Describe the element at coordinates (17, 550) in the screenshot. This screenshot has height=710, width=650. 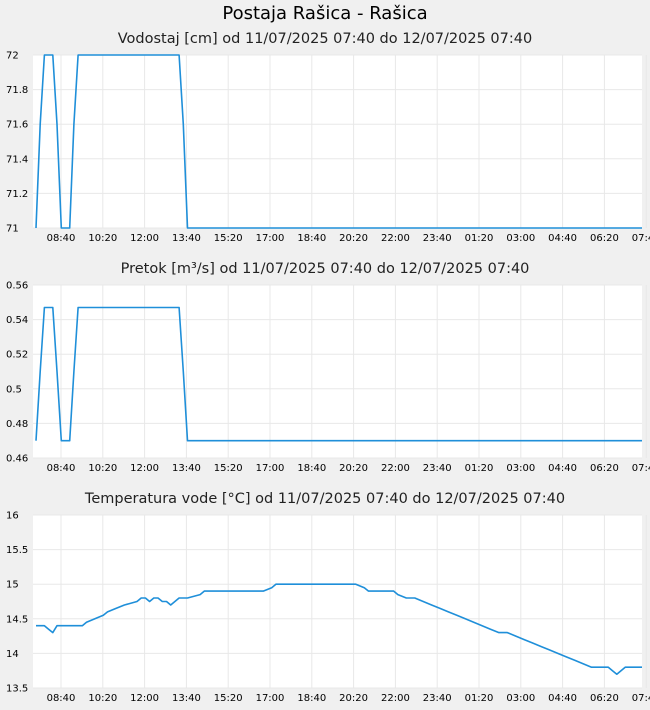
I see `y-tick-label: 15.5` at that location.